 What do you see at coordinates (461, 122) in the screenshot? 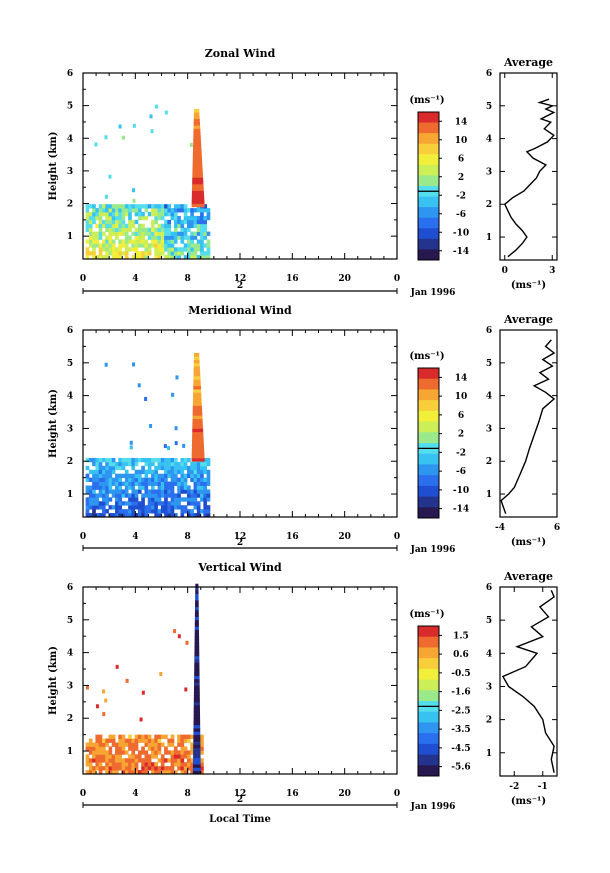
I see `colorbar-tick-label: 14` at bounding box center [461, 122].